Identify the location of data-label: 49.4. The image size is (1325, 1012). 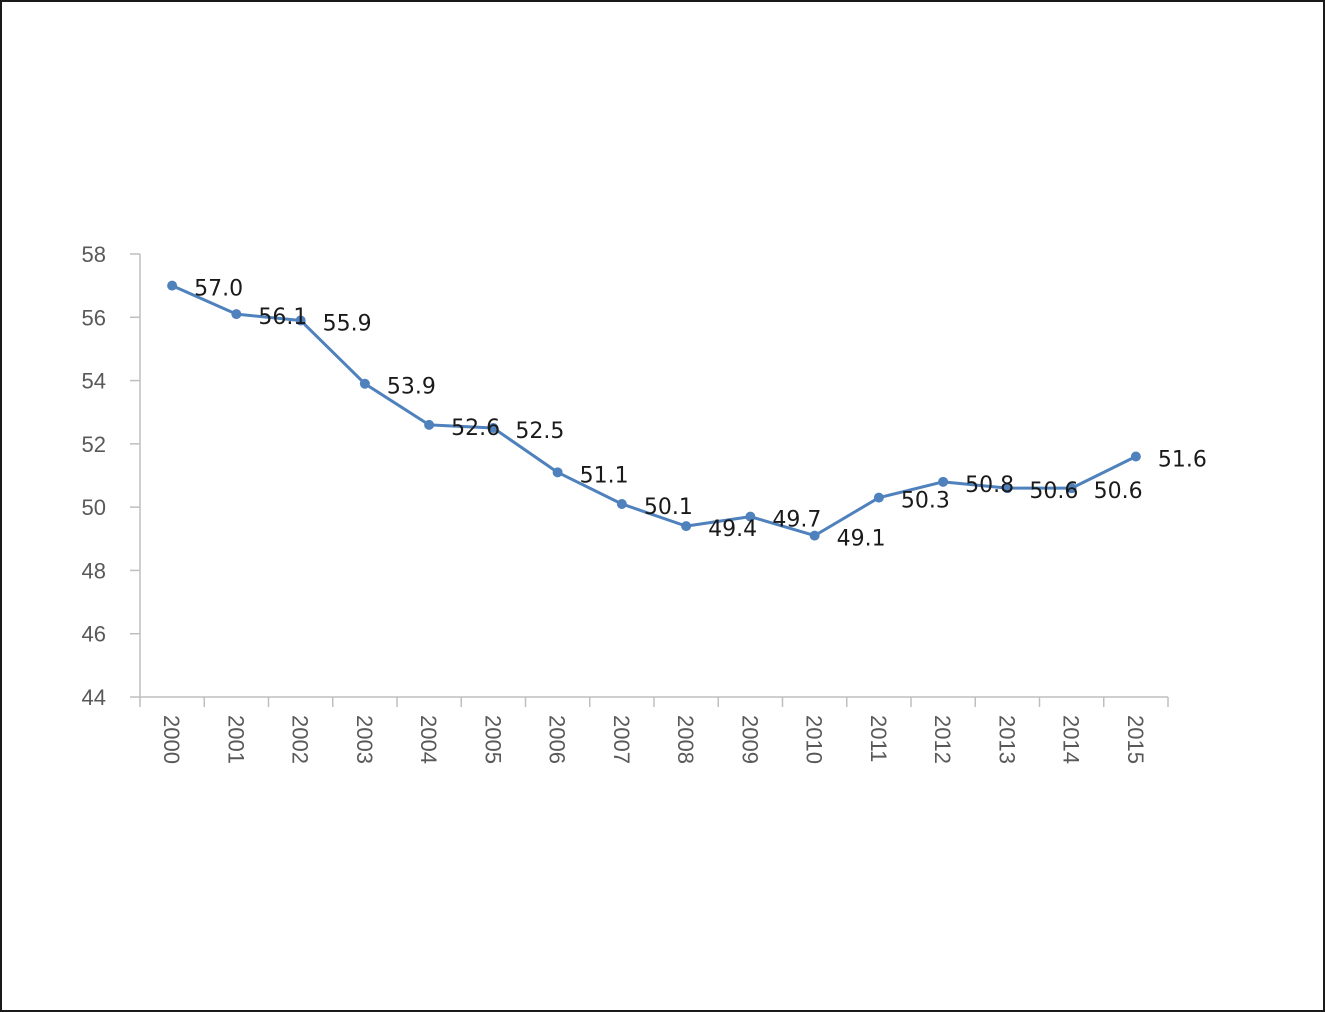
(732, 529).